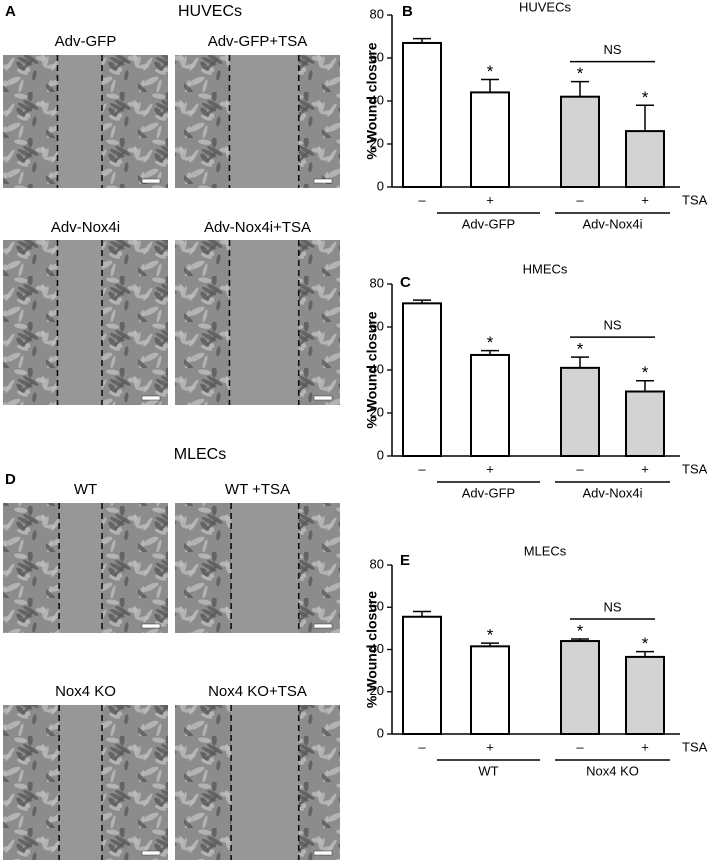  What do you see at coordinates (257, 227) in the screenshot?
I see `image-label: Adv-Nox4i+TSA` at bounding box center [257, 227].